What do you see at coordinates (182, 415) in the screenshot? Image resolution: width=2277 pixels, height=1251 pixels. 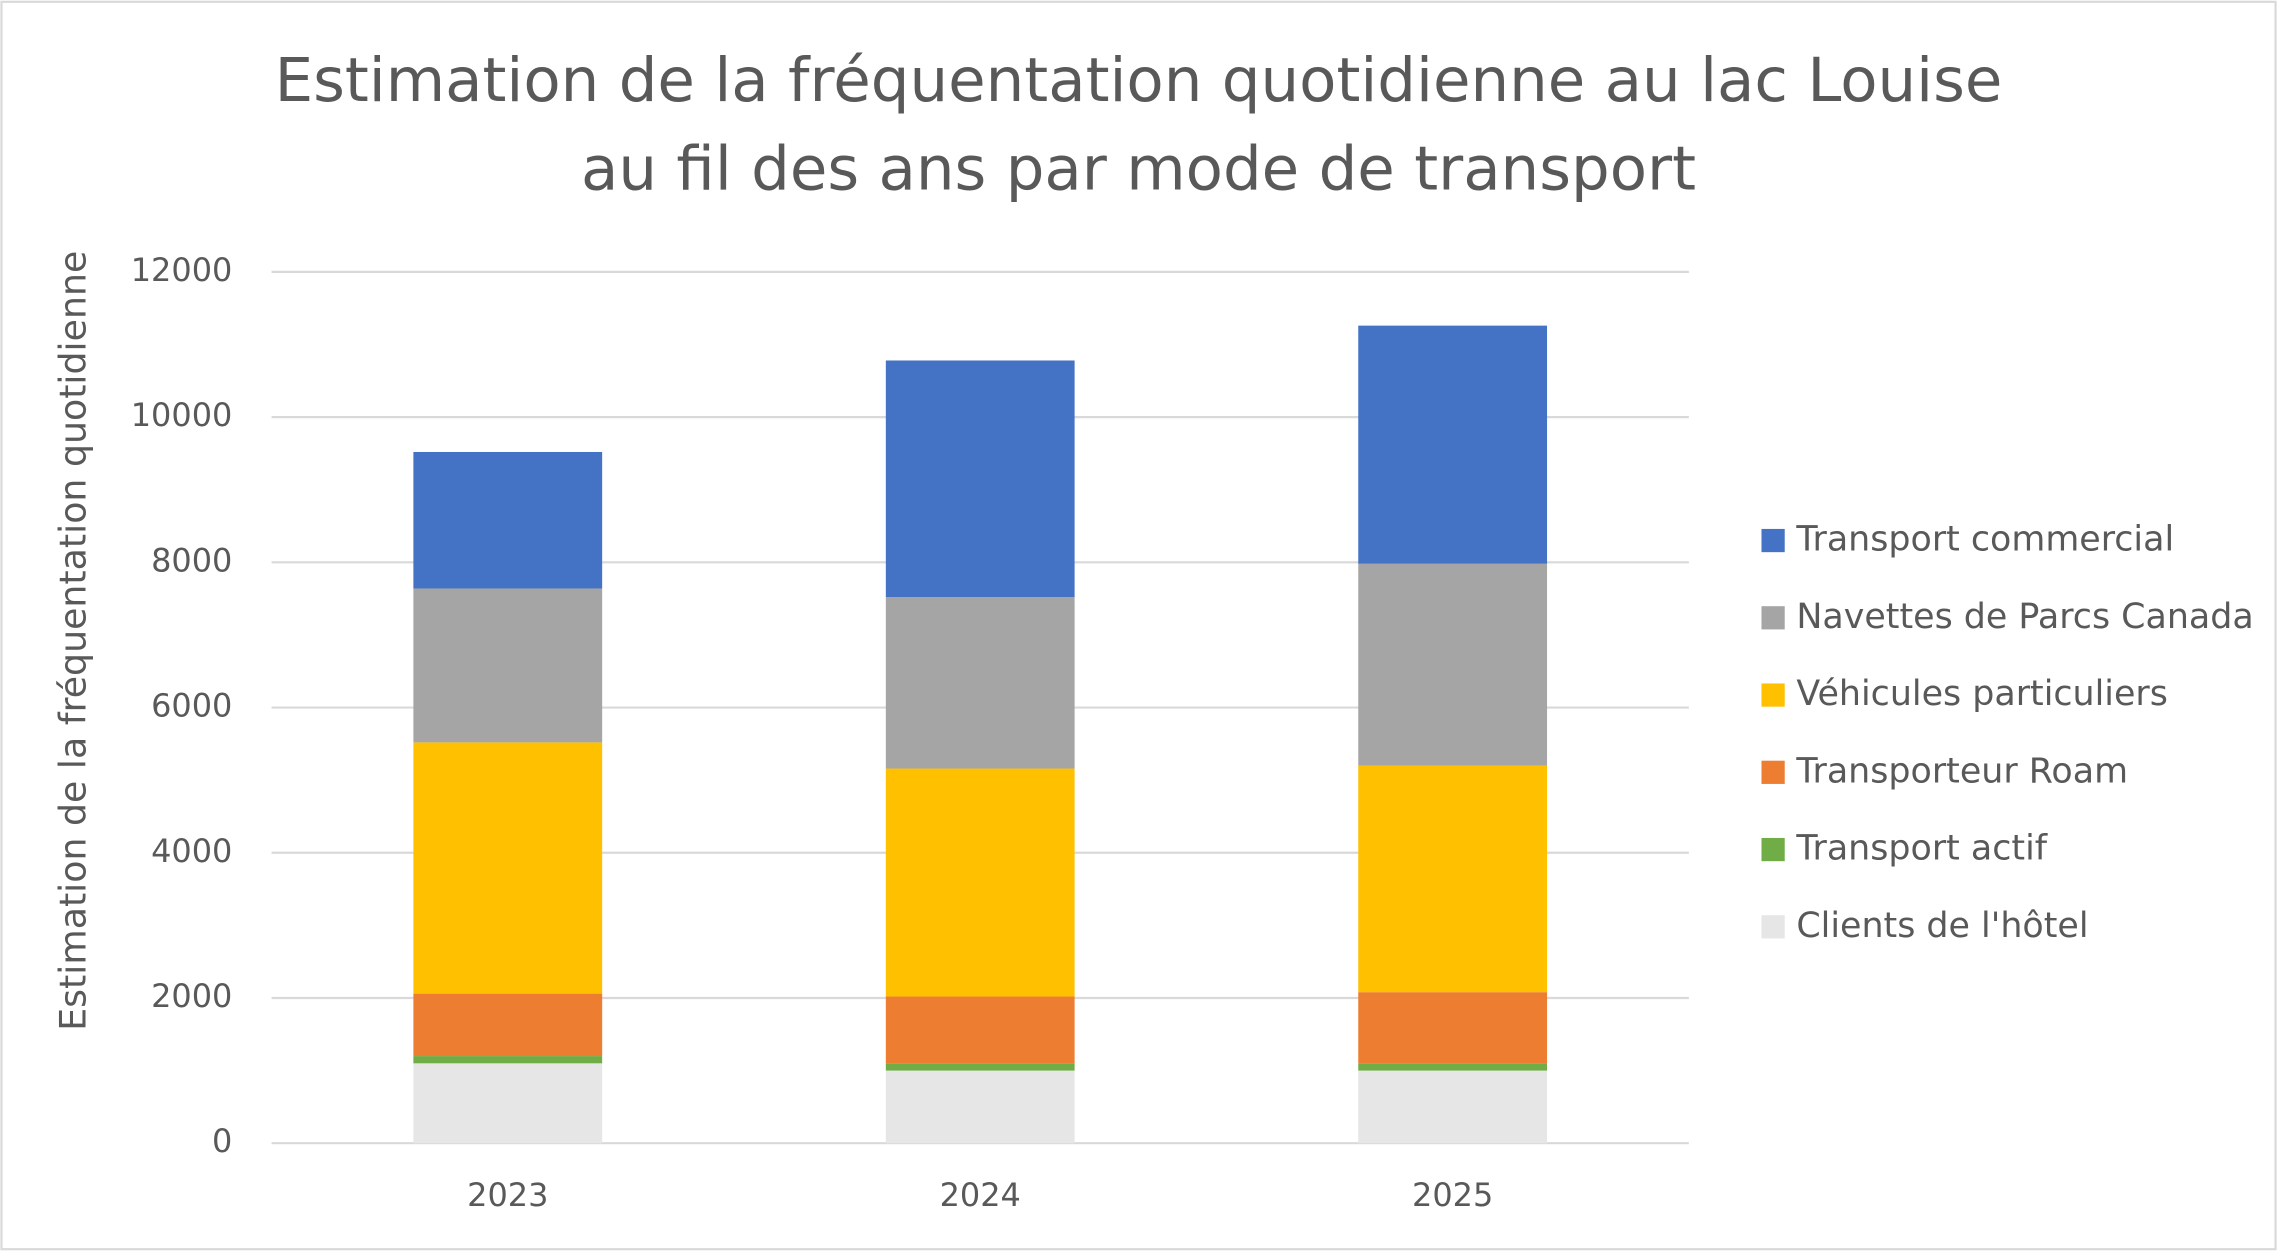 I see `y-tick-label: 10000` at bounding box center [182, 415].